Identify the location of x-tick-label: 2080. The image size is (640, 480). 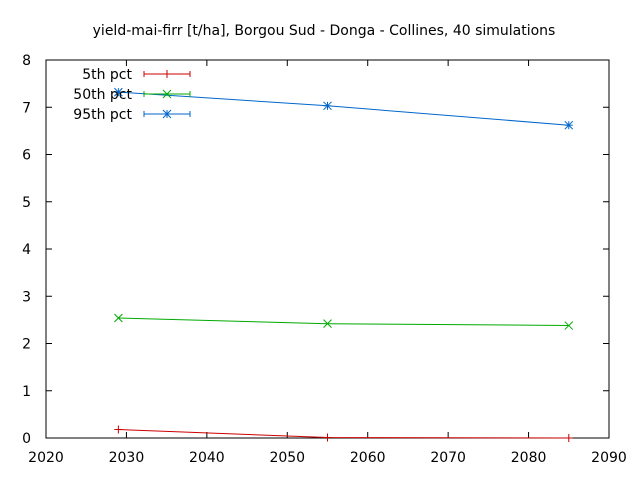
(529, 458).